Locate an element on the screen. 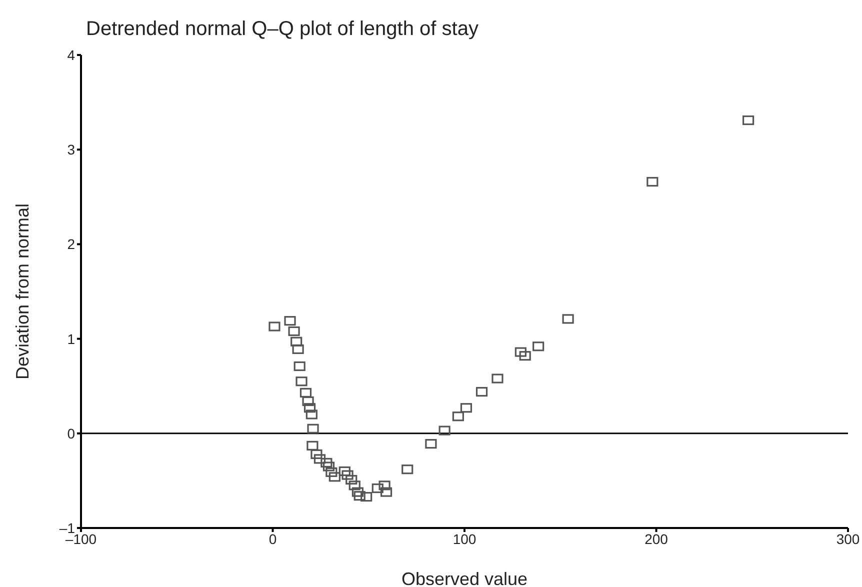  y-tick-label: 1 is located at coordinates (71, 338).